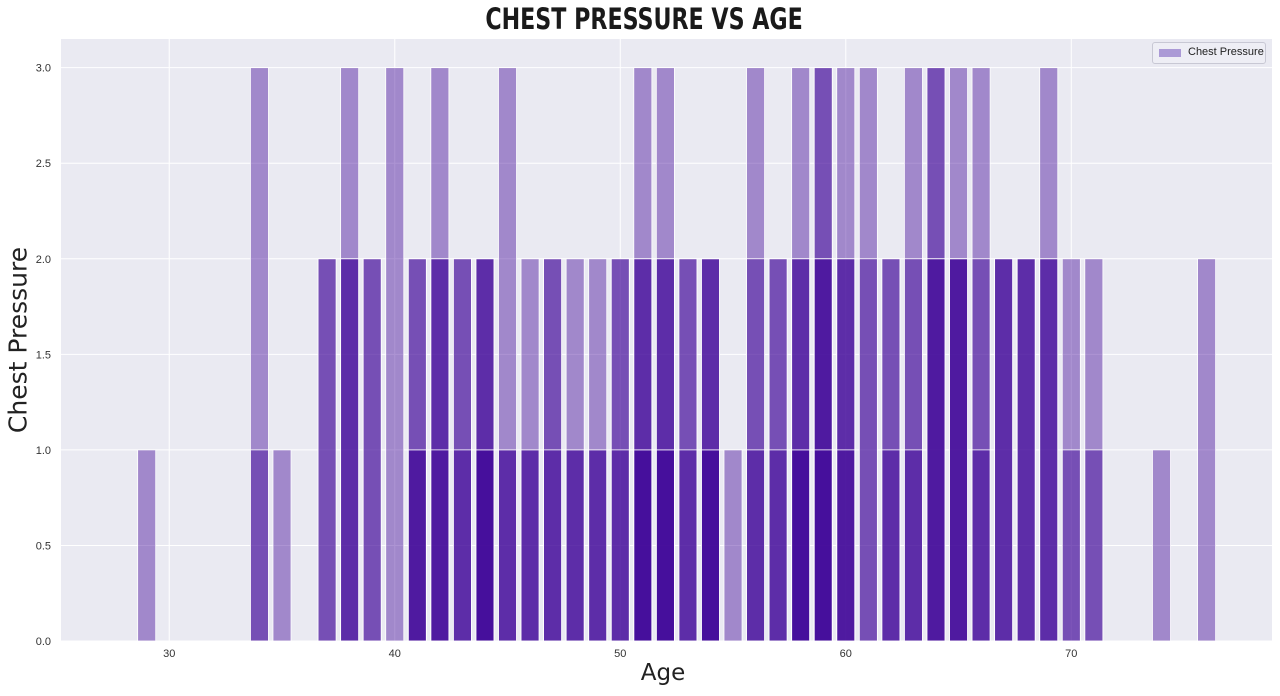 The width and height of the screenshot is (1280, 696). I want to click on y-tick-labels: 0.0 0.5 1.0 1.5 2.0 2.5 3.0, so click(43, 355).